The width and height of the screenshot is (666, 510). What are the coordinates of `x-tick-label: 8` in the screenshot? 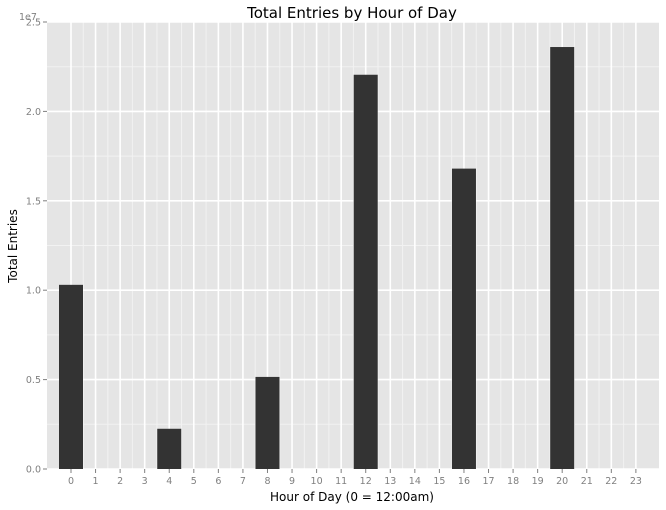 It's located at (267, 481).